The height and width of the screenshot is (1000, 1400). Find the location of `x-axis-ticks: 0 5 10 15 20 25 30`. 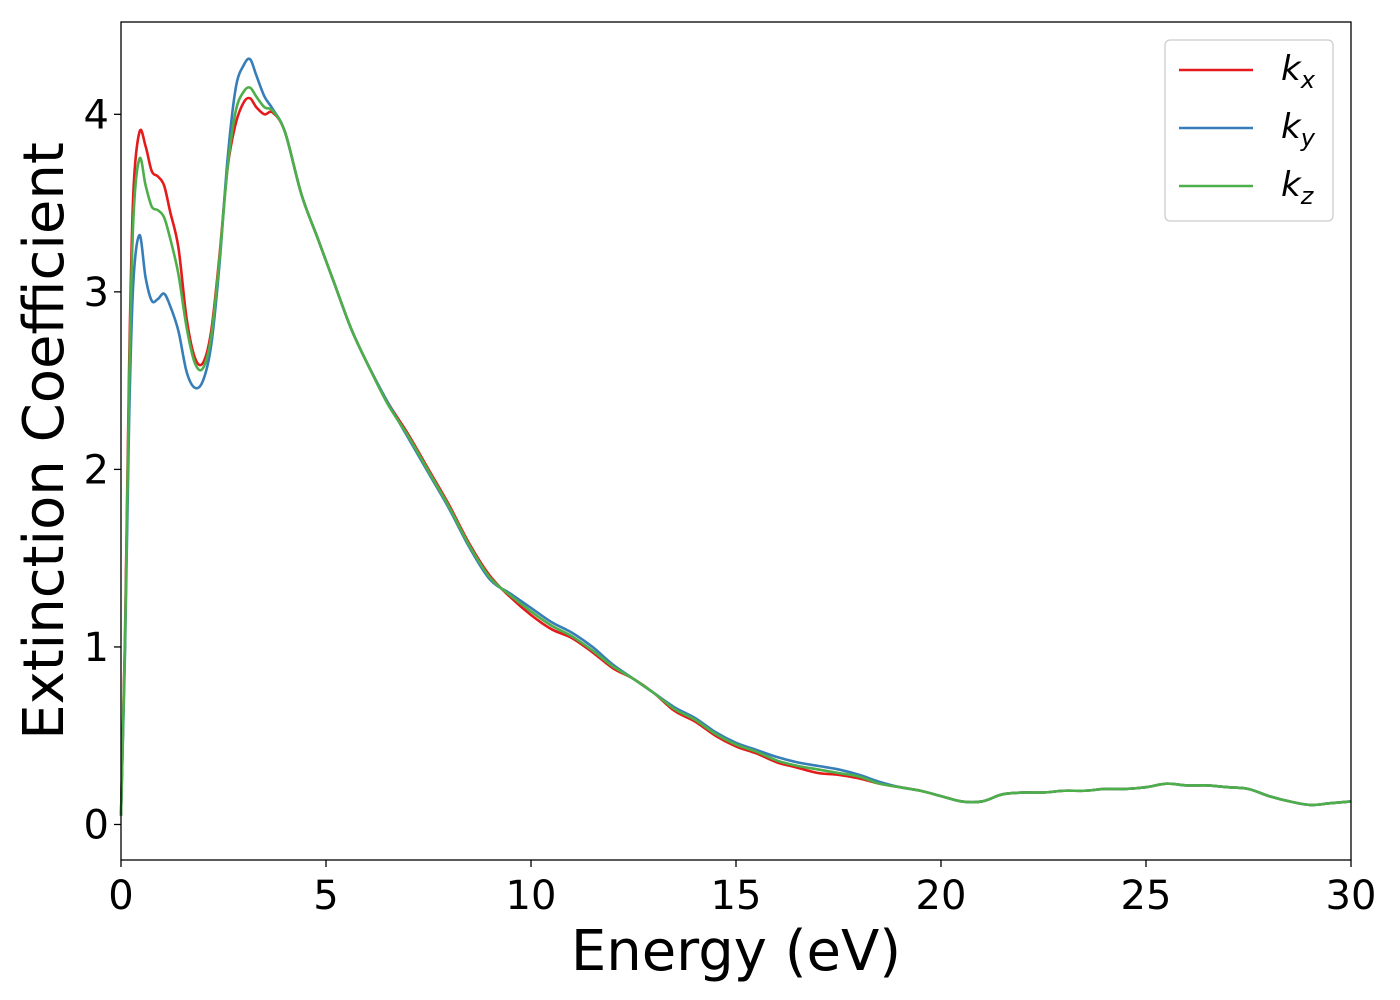

x-axis-ticks: 0 5 10 15 20 25 30 is located at coordinates (742, 889).